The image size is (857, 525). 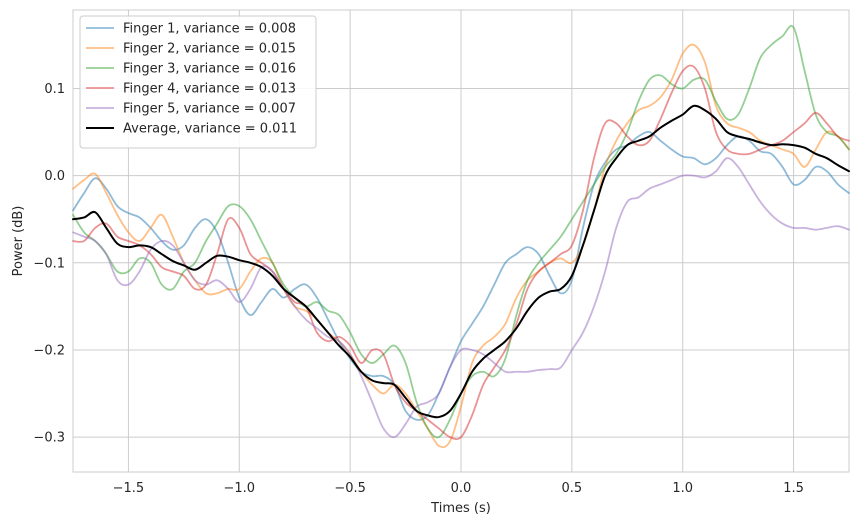 I want to click on y-tick-label: −0.1, so click(x=49, y=263).